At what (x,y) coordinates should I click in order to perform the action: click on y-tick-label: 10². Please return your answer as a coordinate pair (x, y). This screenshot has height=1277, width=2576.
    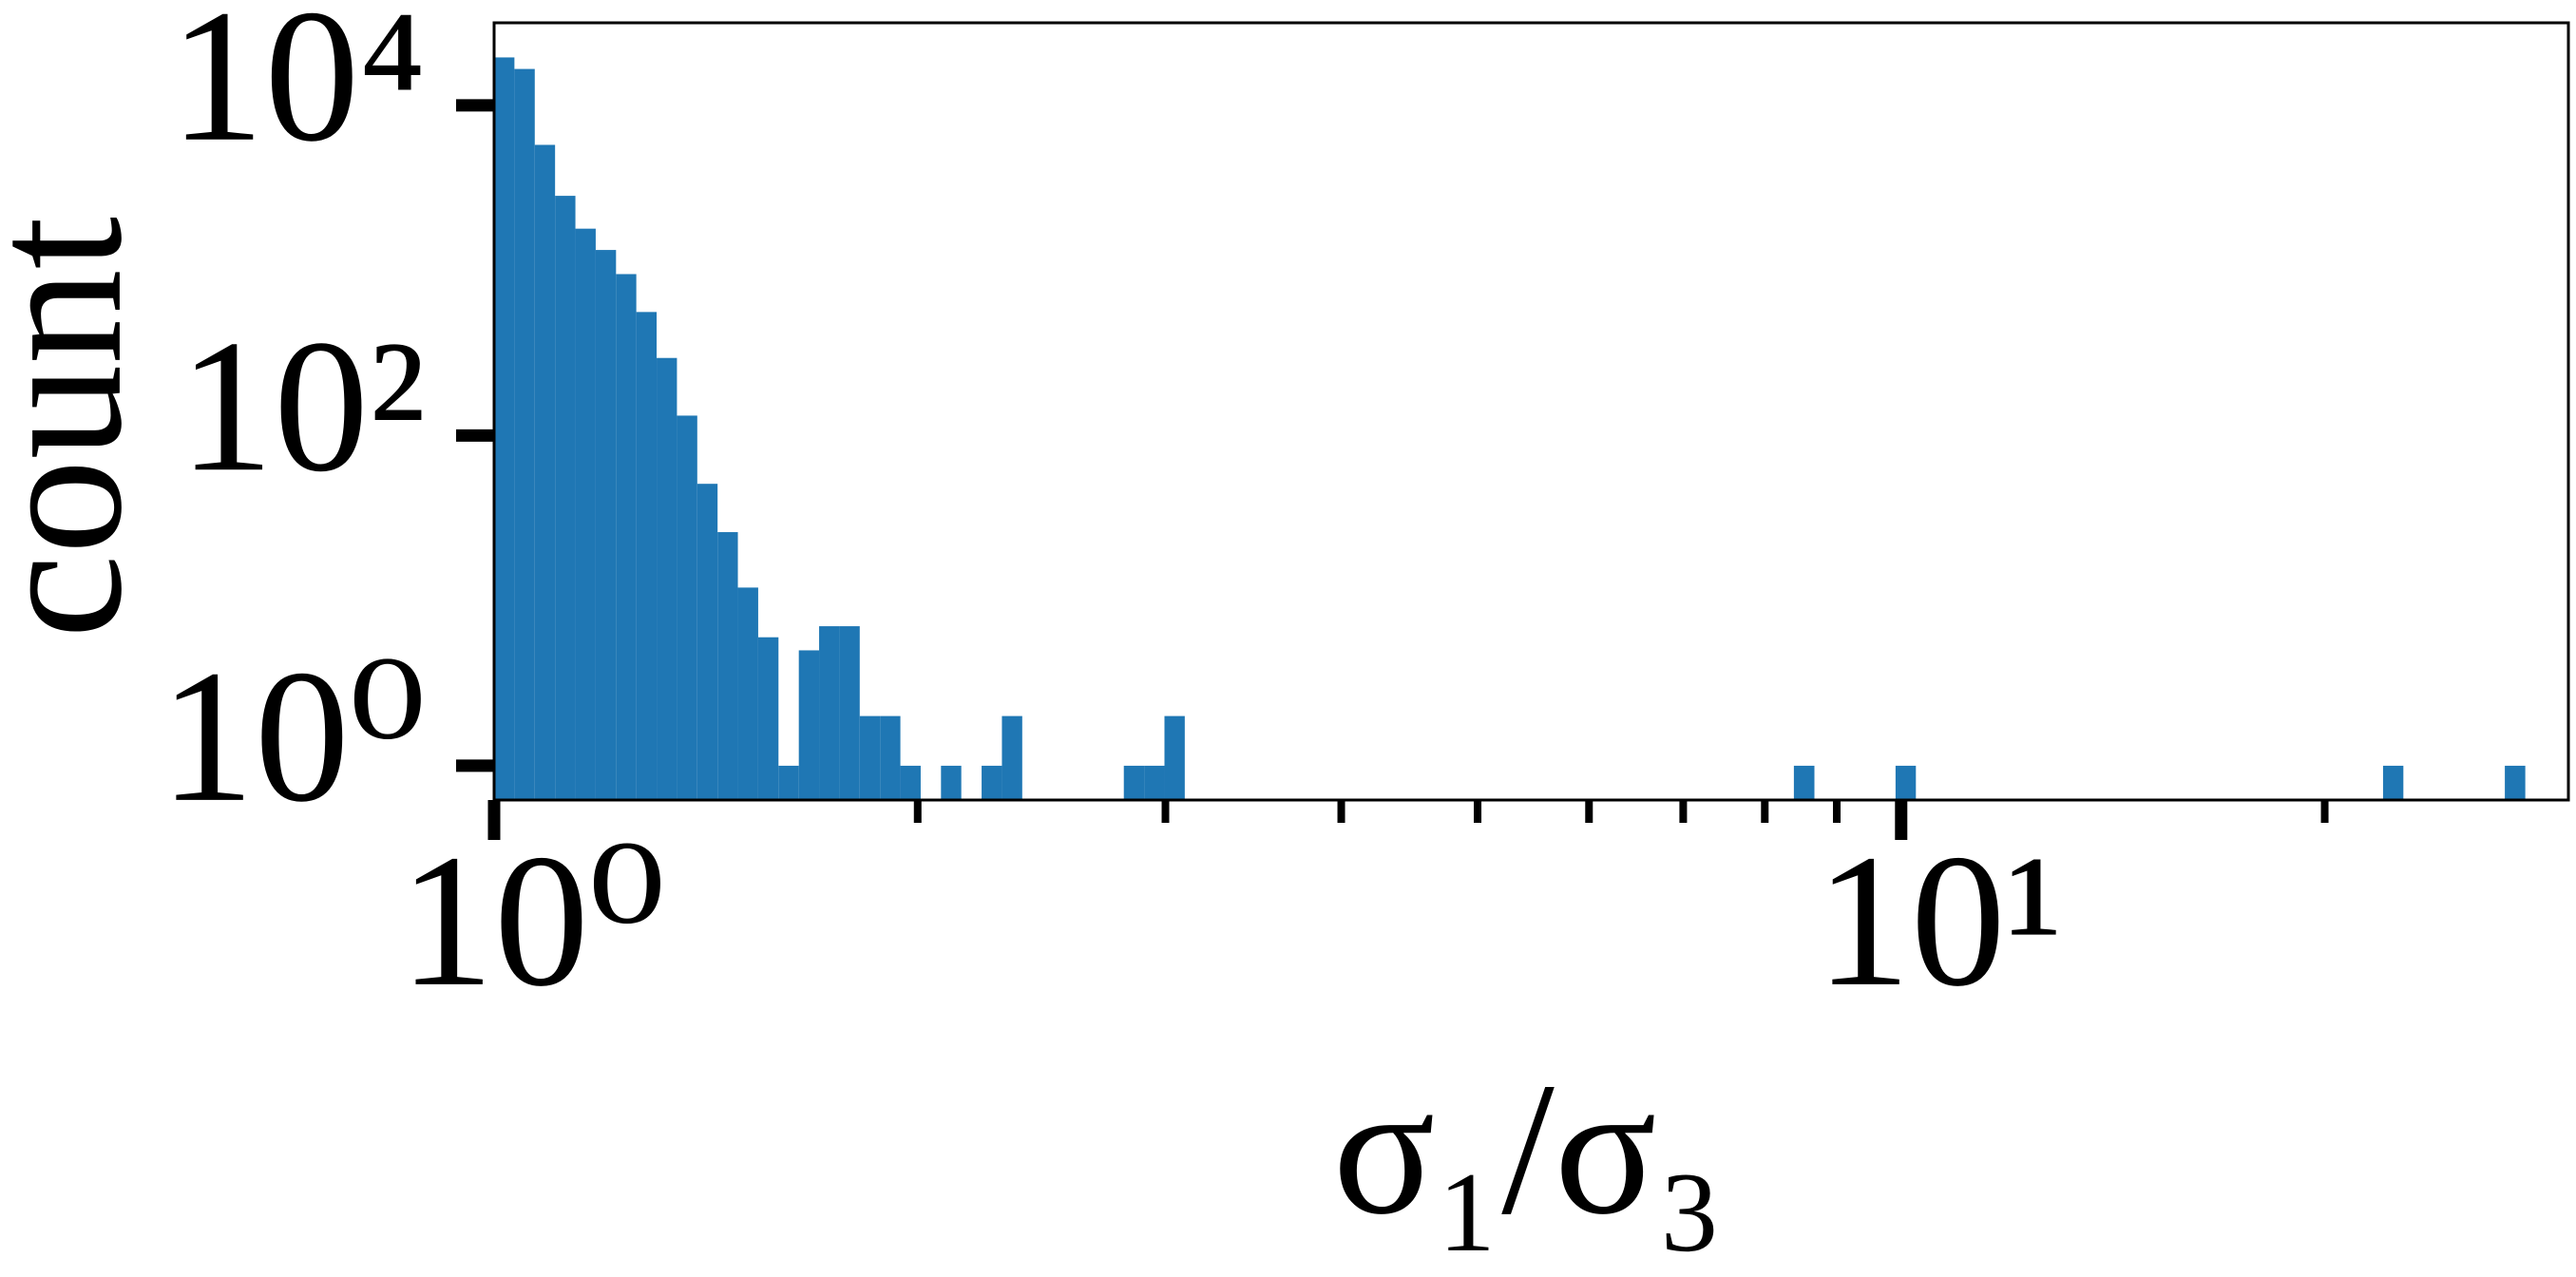
    Looking at the image, I should click on (302, 406).